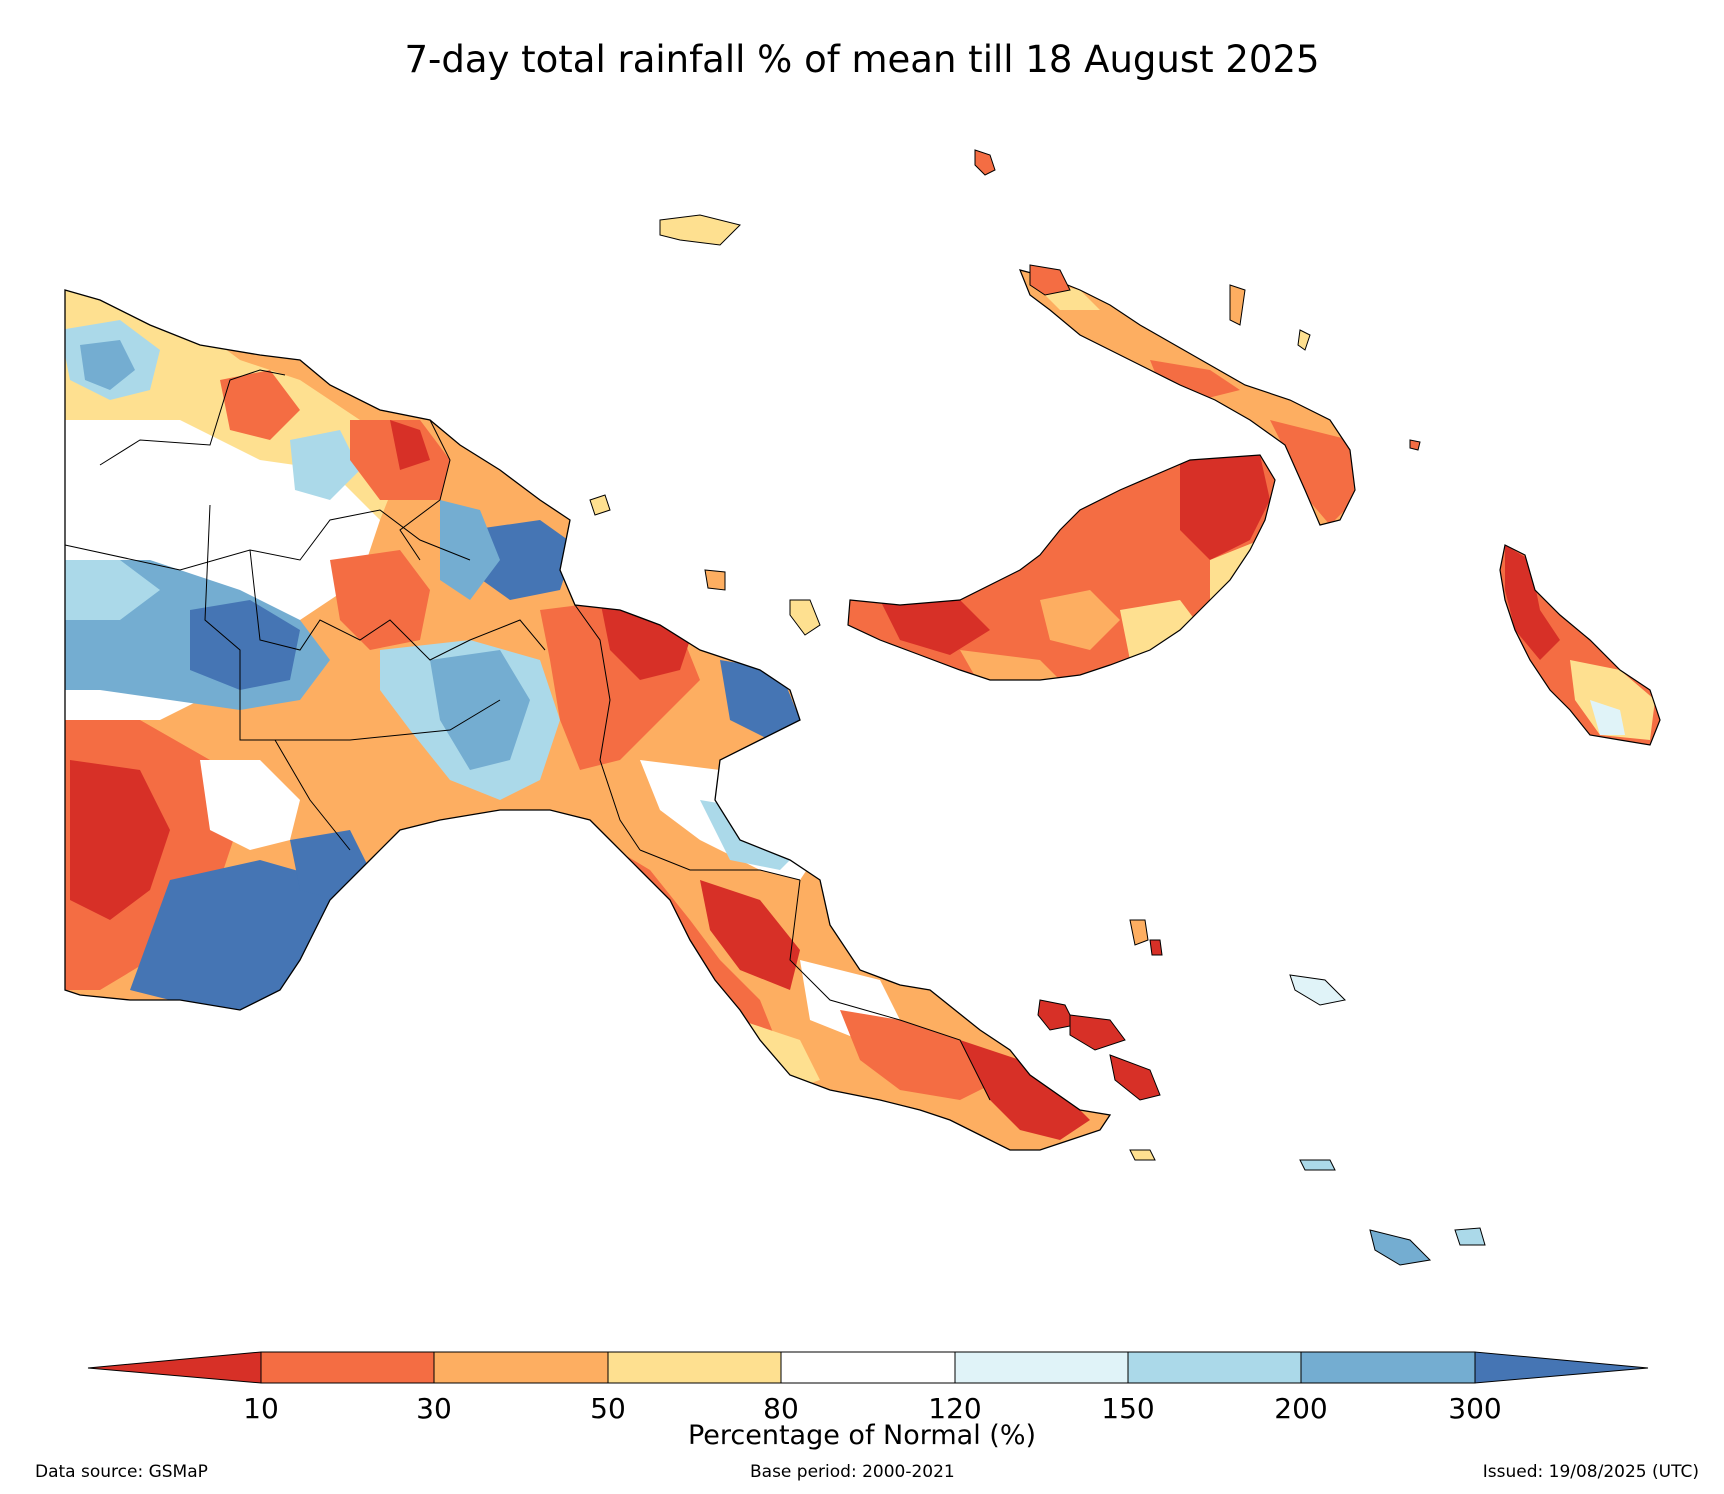  I want to click on colorbar-tick-label: 200, so click(1301, 1408).